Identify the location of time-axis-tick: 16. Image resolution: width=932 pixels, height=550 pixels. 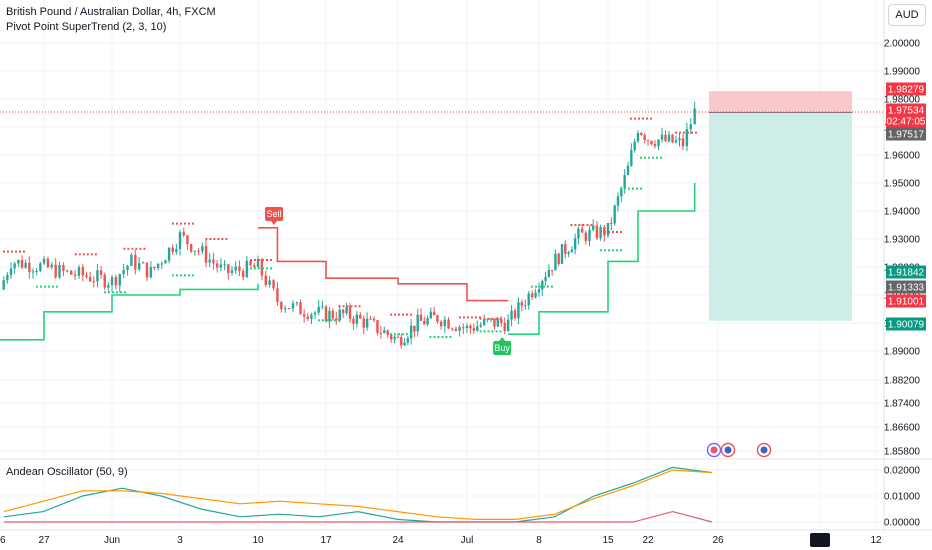
(3, 540).